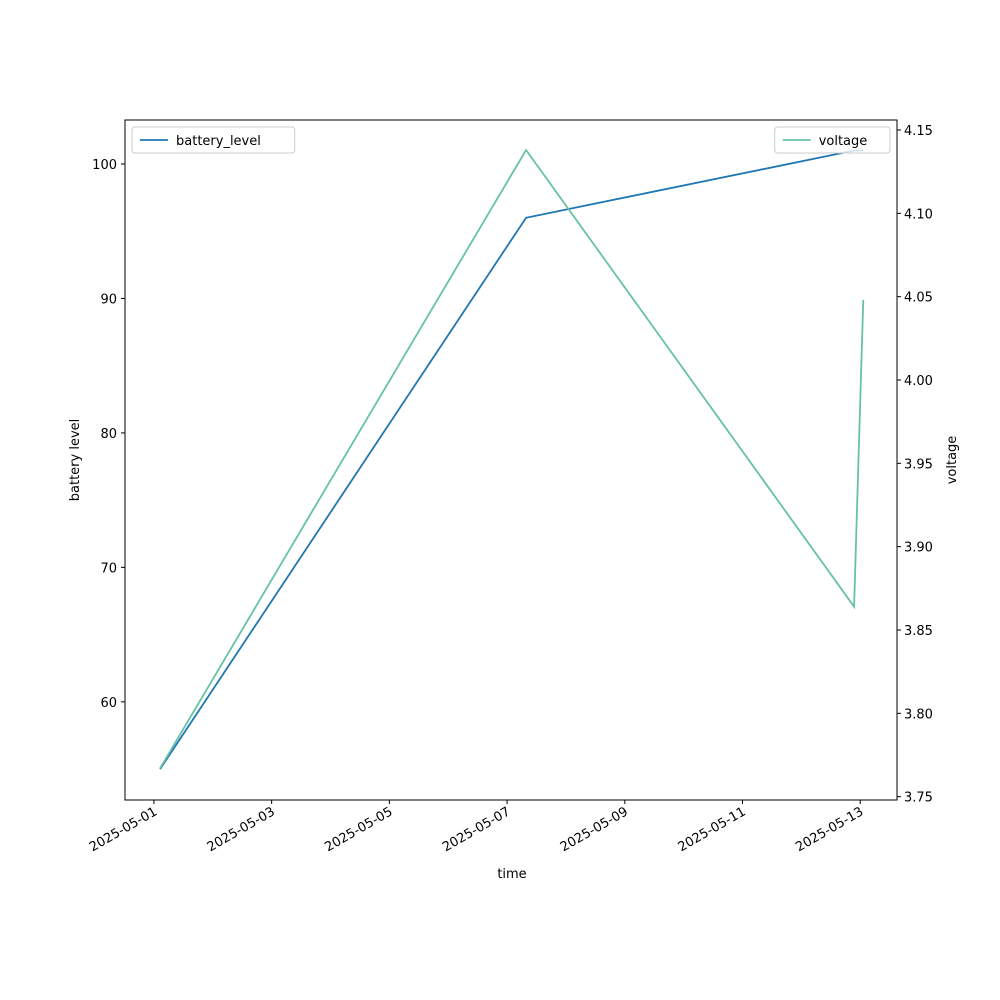 The height and width of the screenshot is (1000, 1000). Describe the element at coordinates (241, 829) in the screenshot. I see `x-tick-label: 2025-05-03` at that location.